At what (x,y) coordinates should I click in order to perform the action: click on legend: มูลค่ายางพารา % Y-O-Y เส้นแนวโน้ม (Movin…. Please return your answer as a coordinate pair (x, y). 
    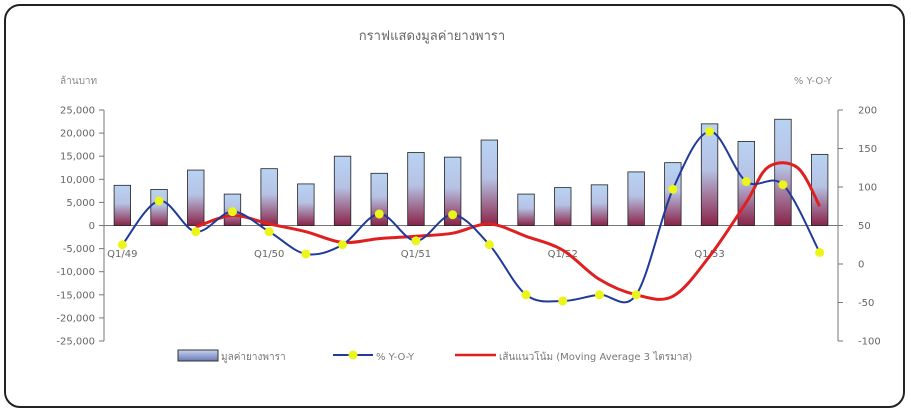
    Looking at the image, I should click on (434, 356).